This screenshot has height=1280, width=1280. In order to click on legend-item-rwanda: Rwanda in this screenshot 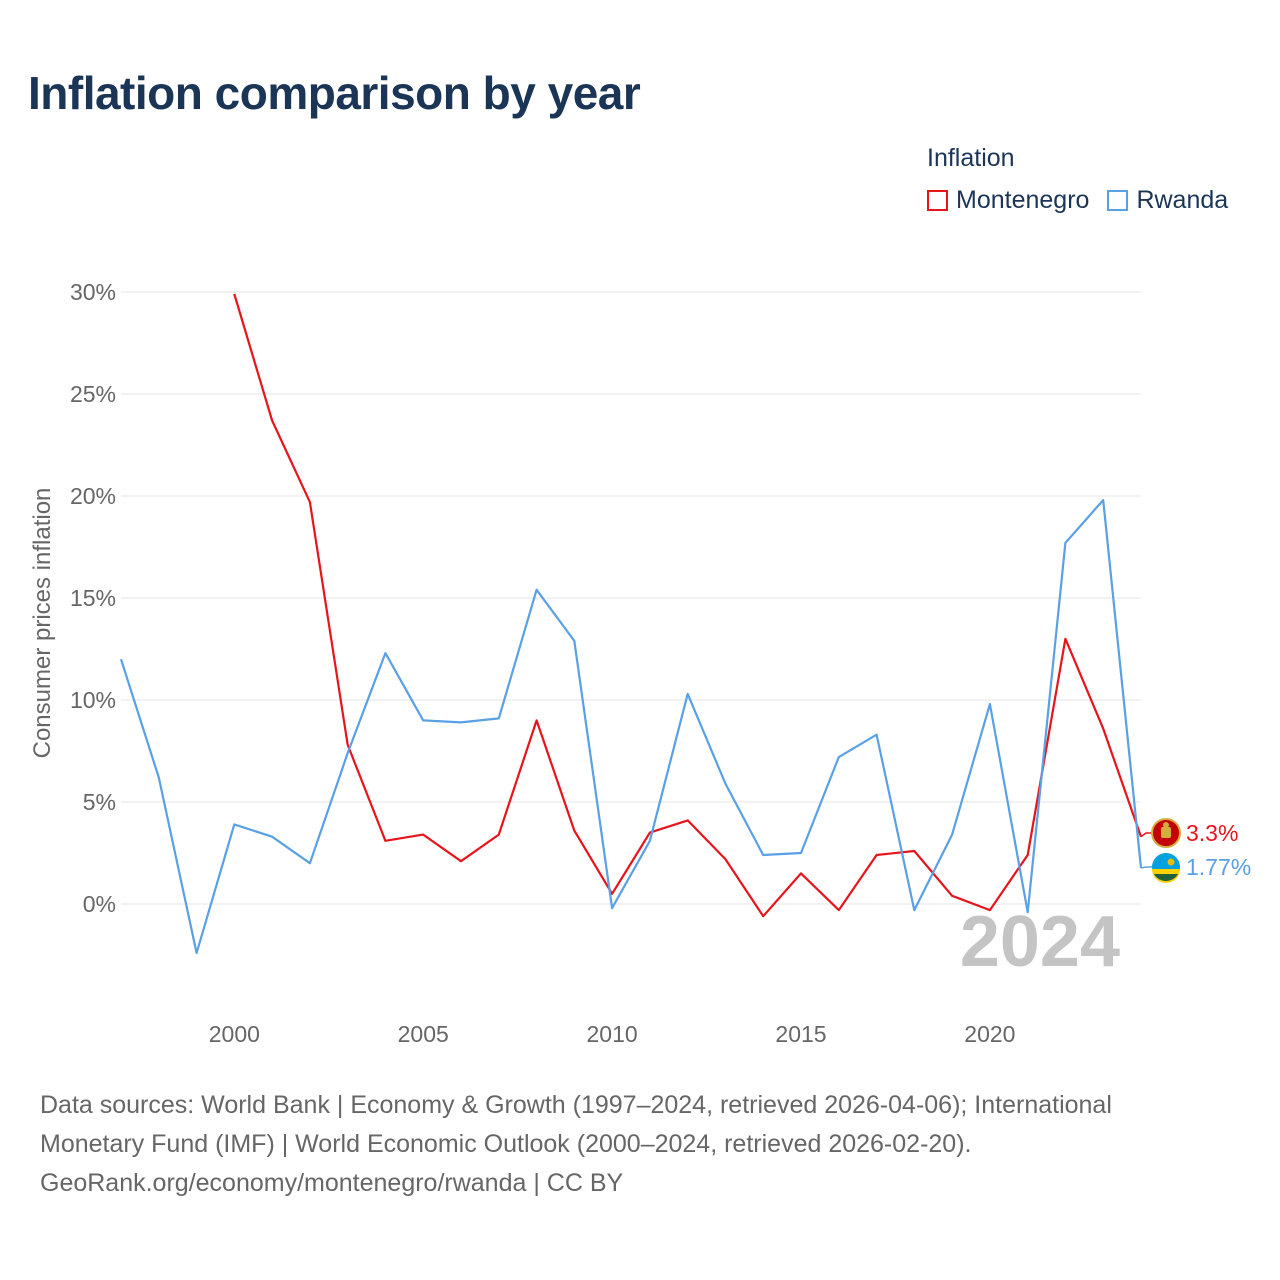, I will do `click(1167, 200)`.